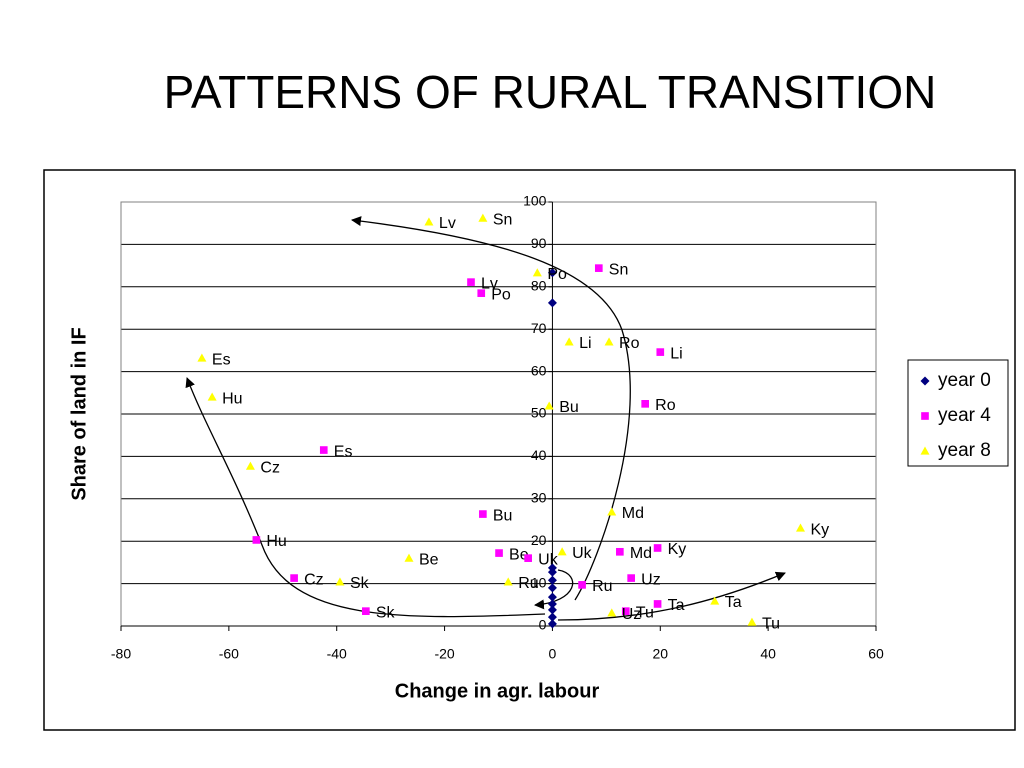 This screenshot has height=768, width=1024. Describe the element at coordinates (641, 553) in the screenshot. I see `point-label: Md` at that location.